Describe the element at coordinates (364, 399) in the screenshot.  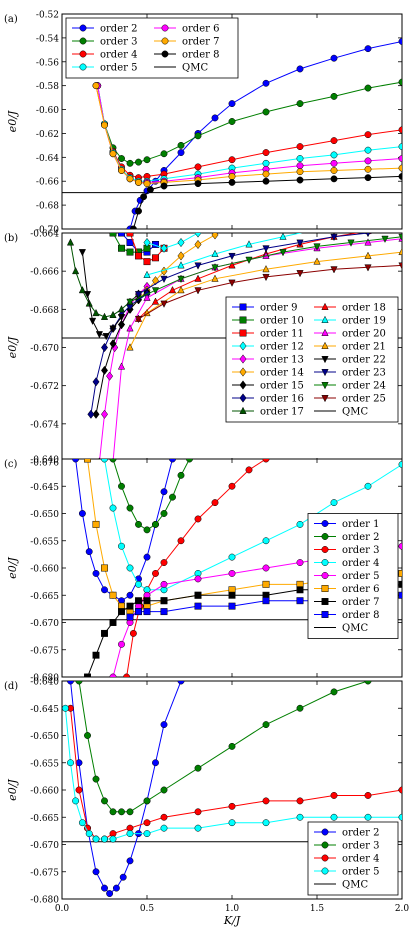
I see `legend-label: order 25` at that location.